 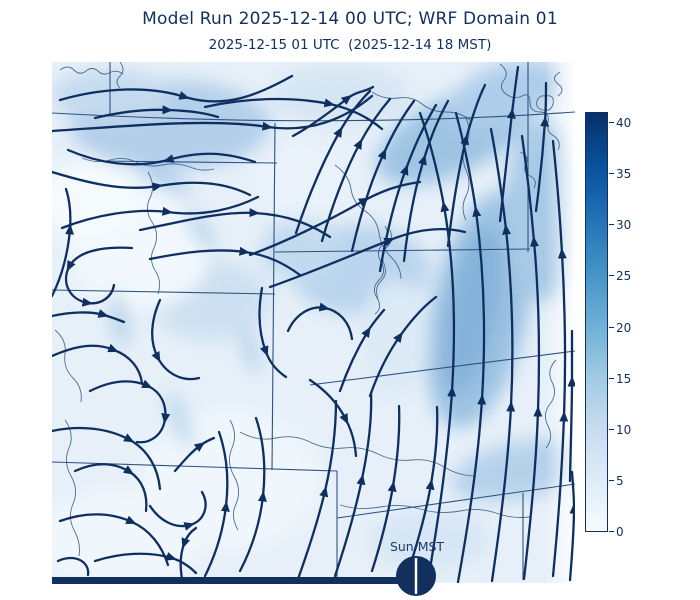 What do you see at coordinates (350, 45) in the screenshot?
I see `figure-subtitle: 2025-12-15 01 UTC (2025-12-14 18 MST)` at bounding box center [350, 45].